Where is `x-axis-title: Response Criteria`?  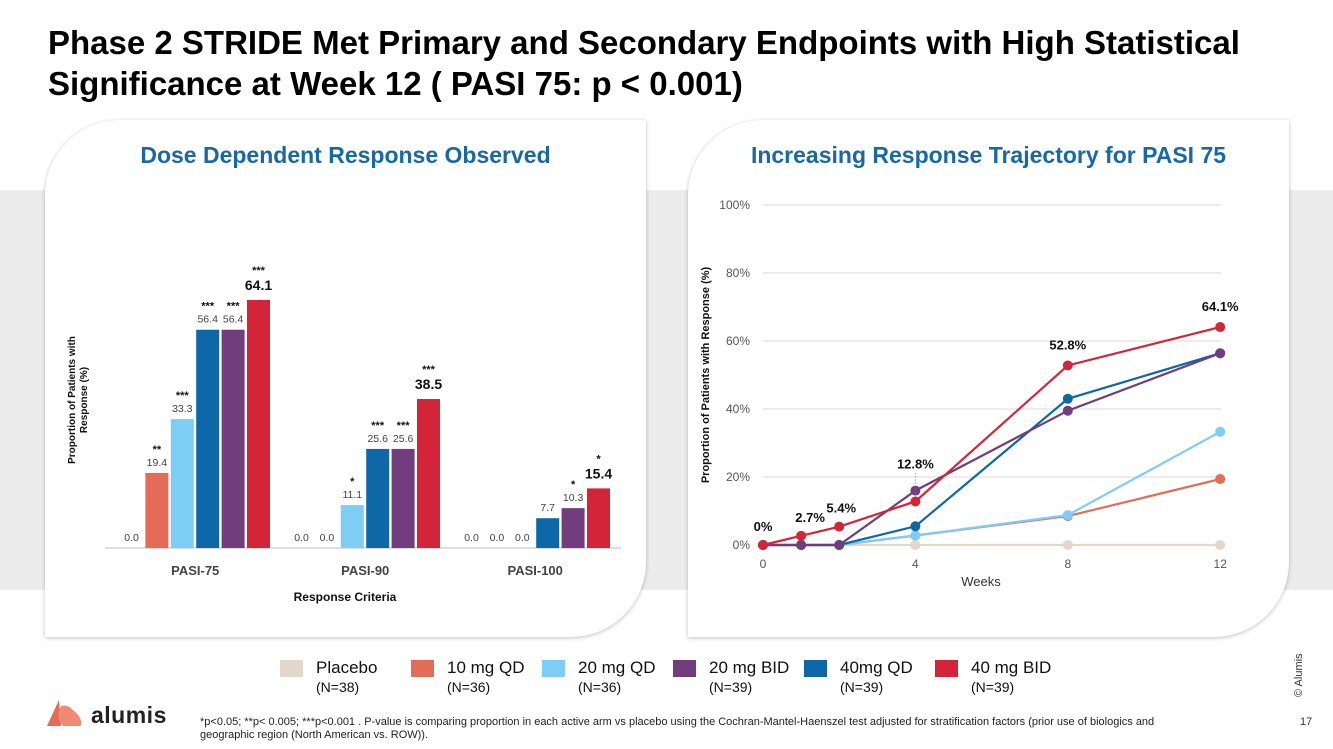 x-axis-title: Response Criteria is located at coordinates (345, 597).